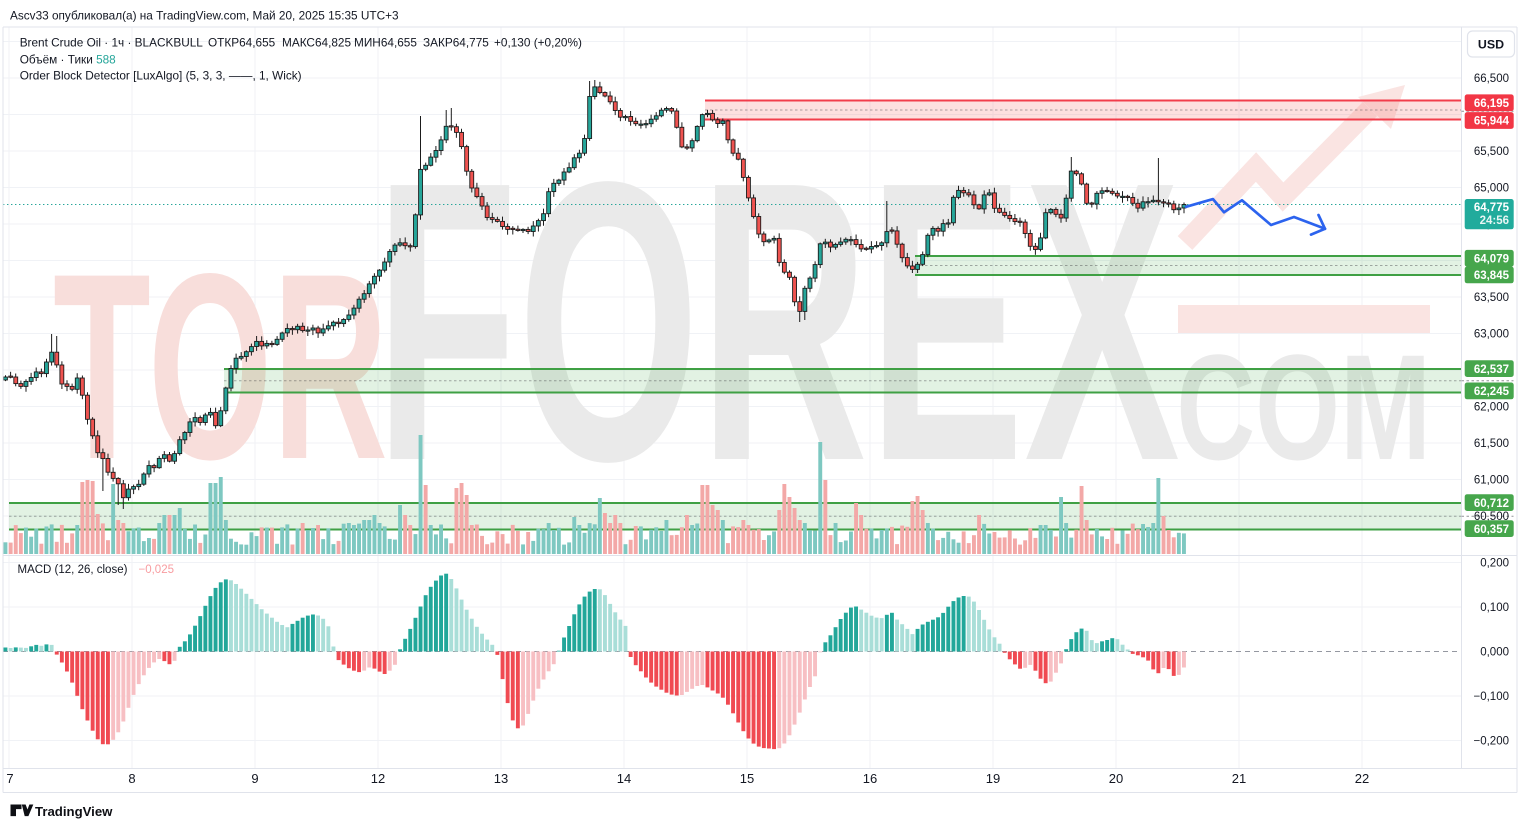  I want to click on svg-text: 7, so click(9, 778).